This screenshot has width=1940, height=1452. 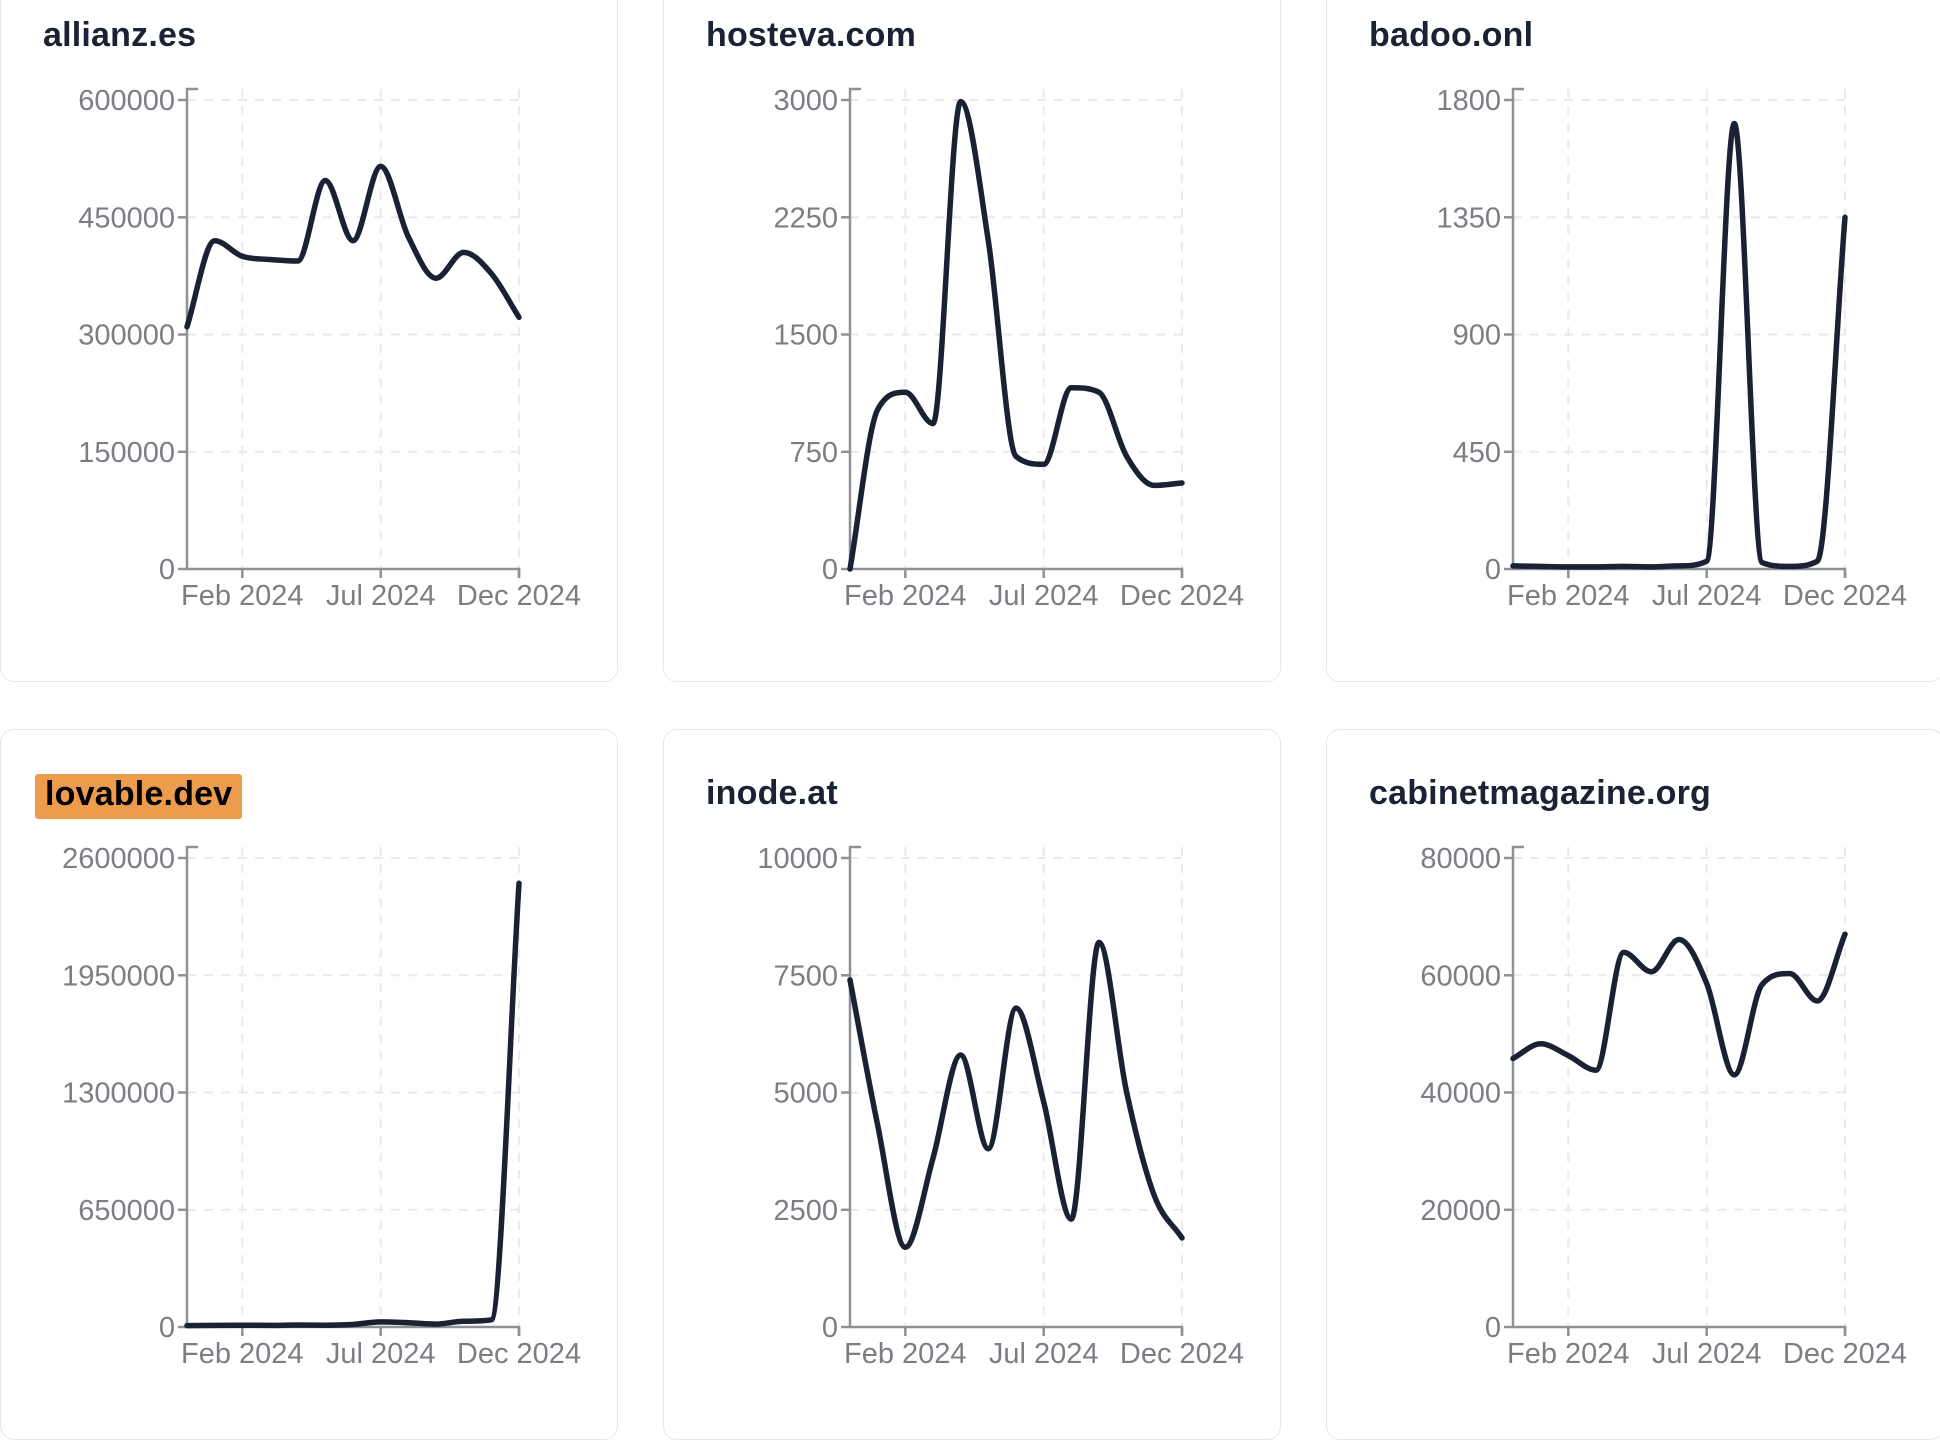 I want to click on y-axis-label: 1300000, so click(x=118, y=1094).